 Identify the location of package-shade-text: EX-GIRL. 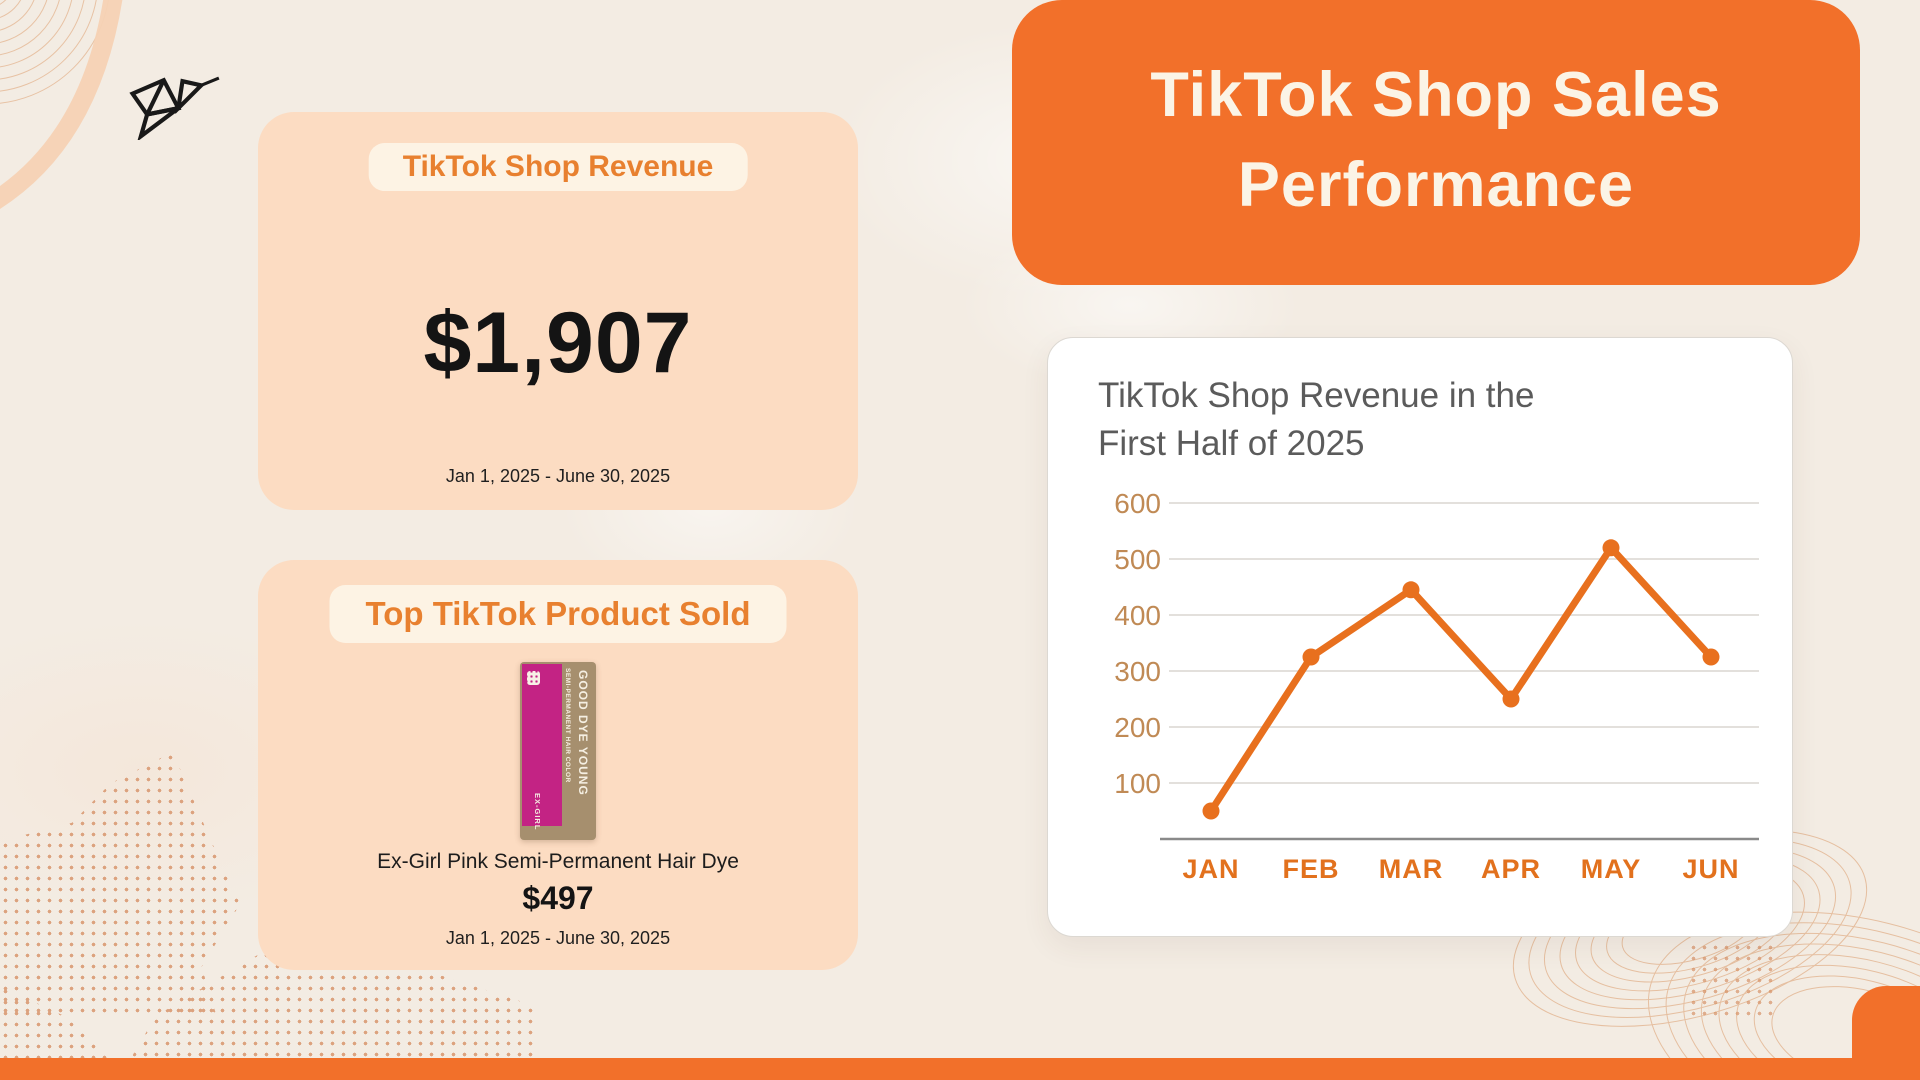
(537, 811).